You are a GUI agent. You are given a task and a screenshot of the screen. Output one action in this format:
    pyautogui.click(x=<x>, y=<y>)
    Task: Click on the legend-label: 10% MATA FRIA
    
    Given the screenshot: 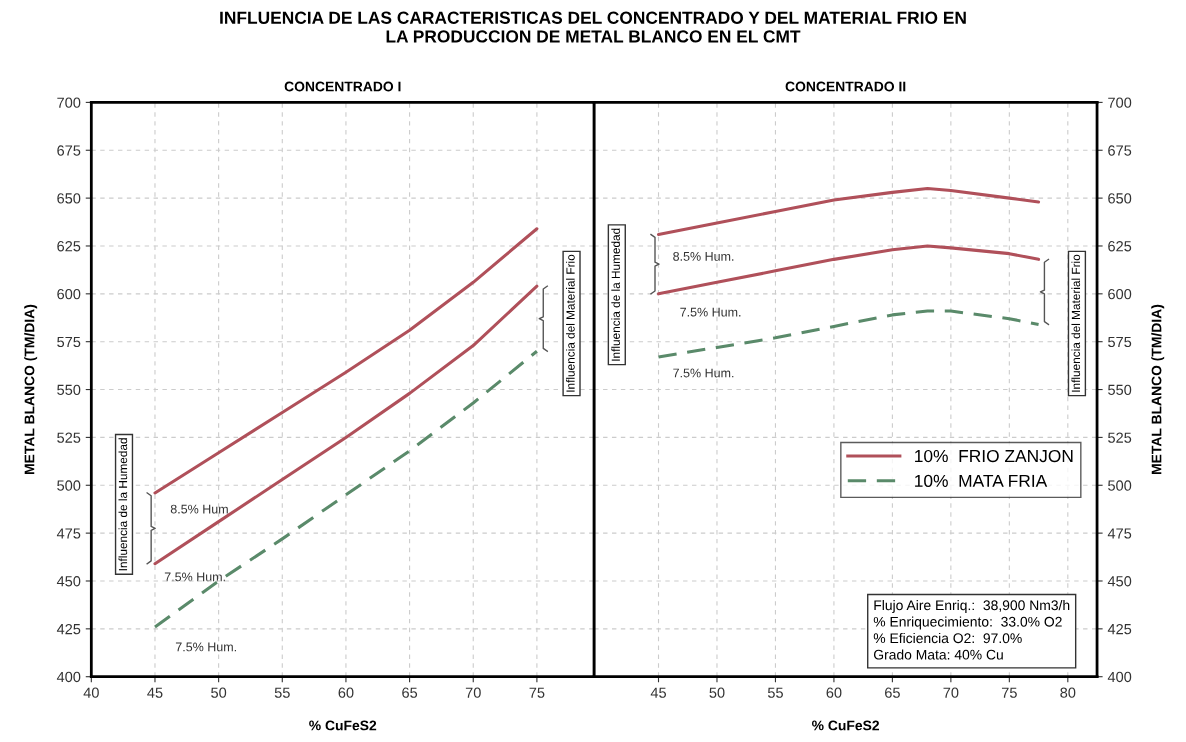 What is the action you would take?
    pyautogui.click(x=981, y=481)
    